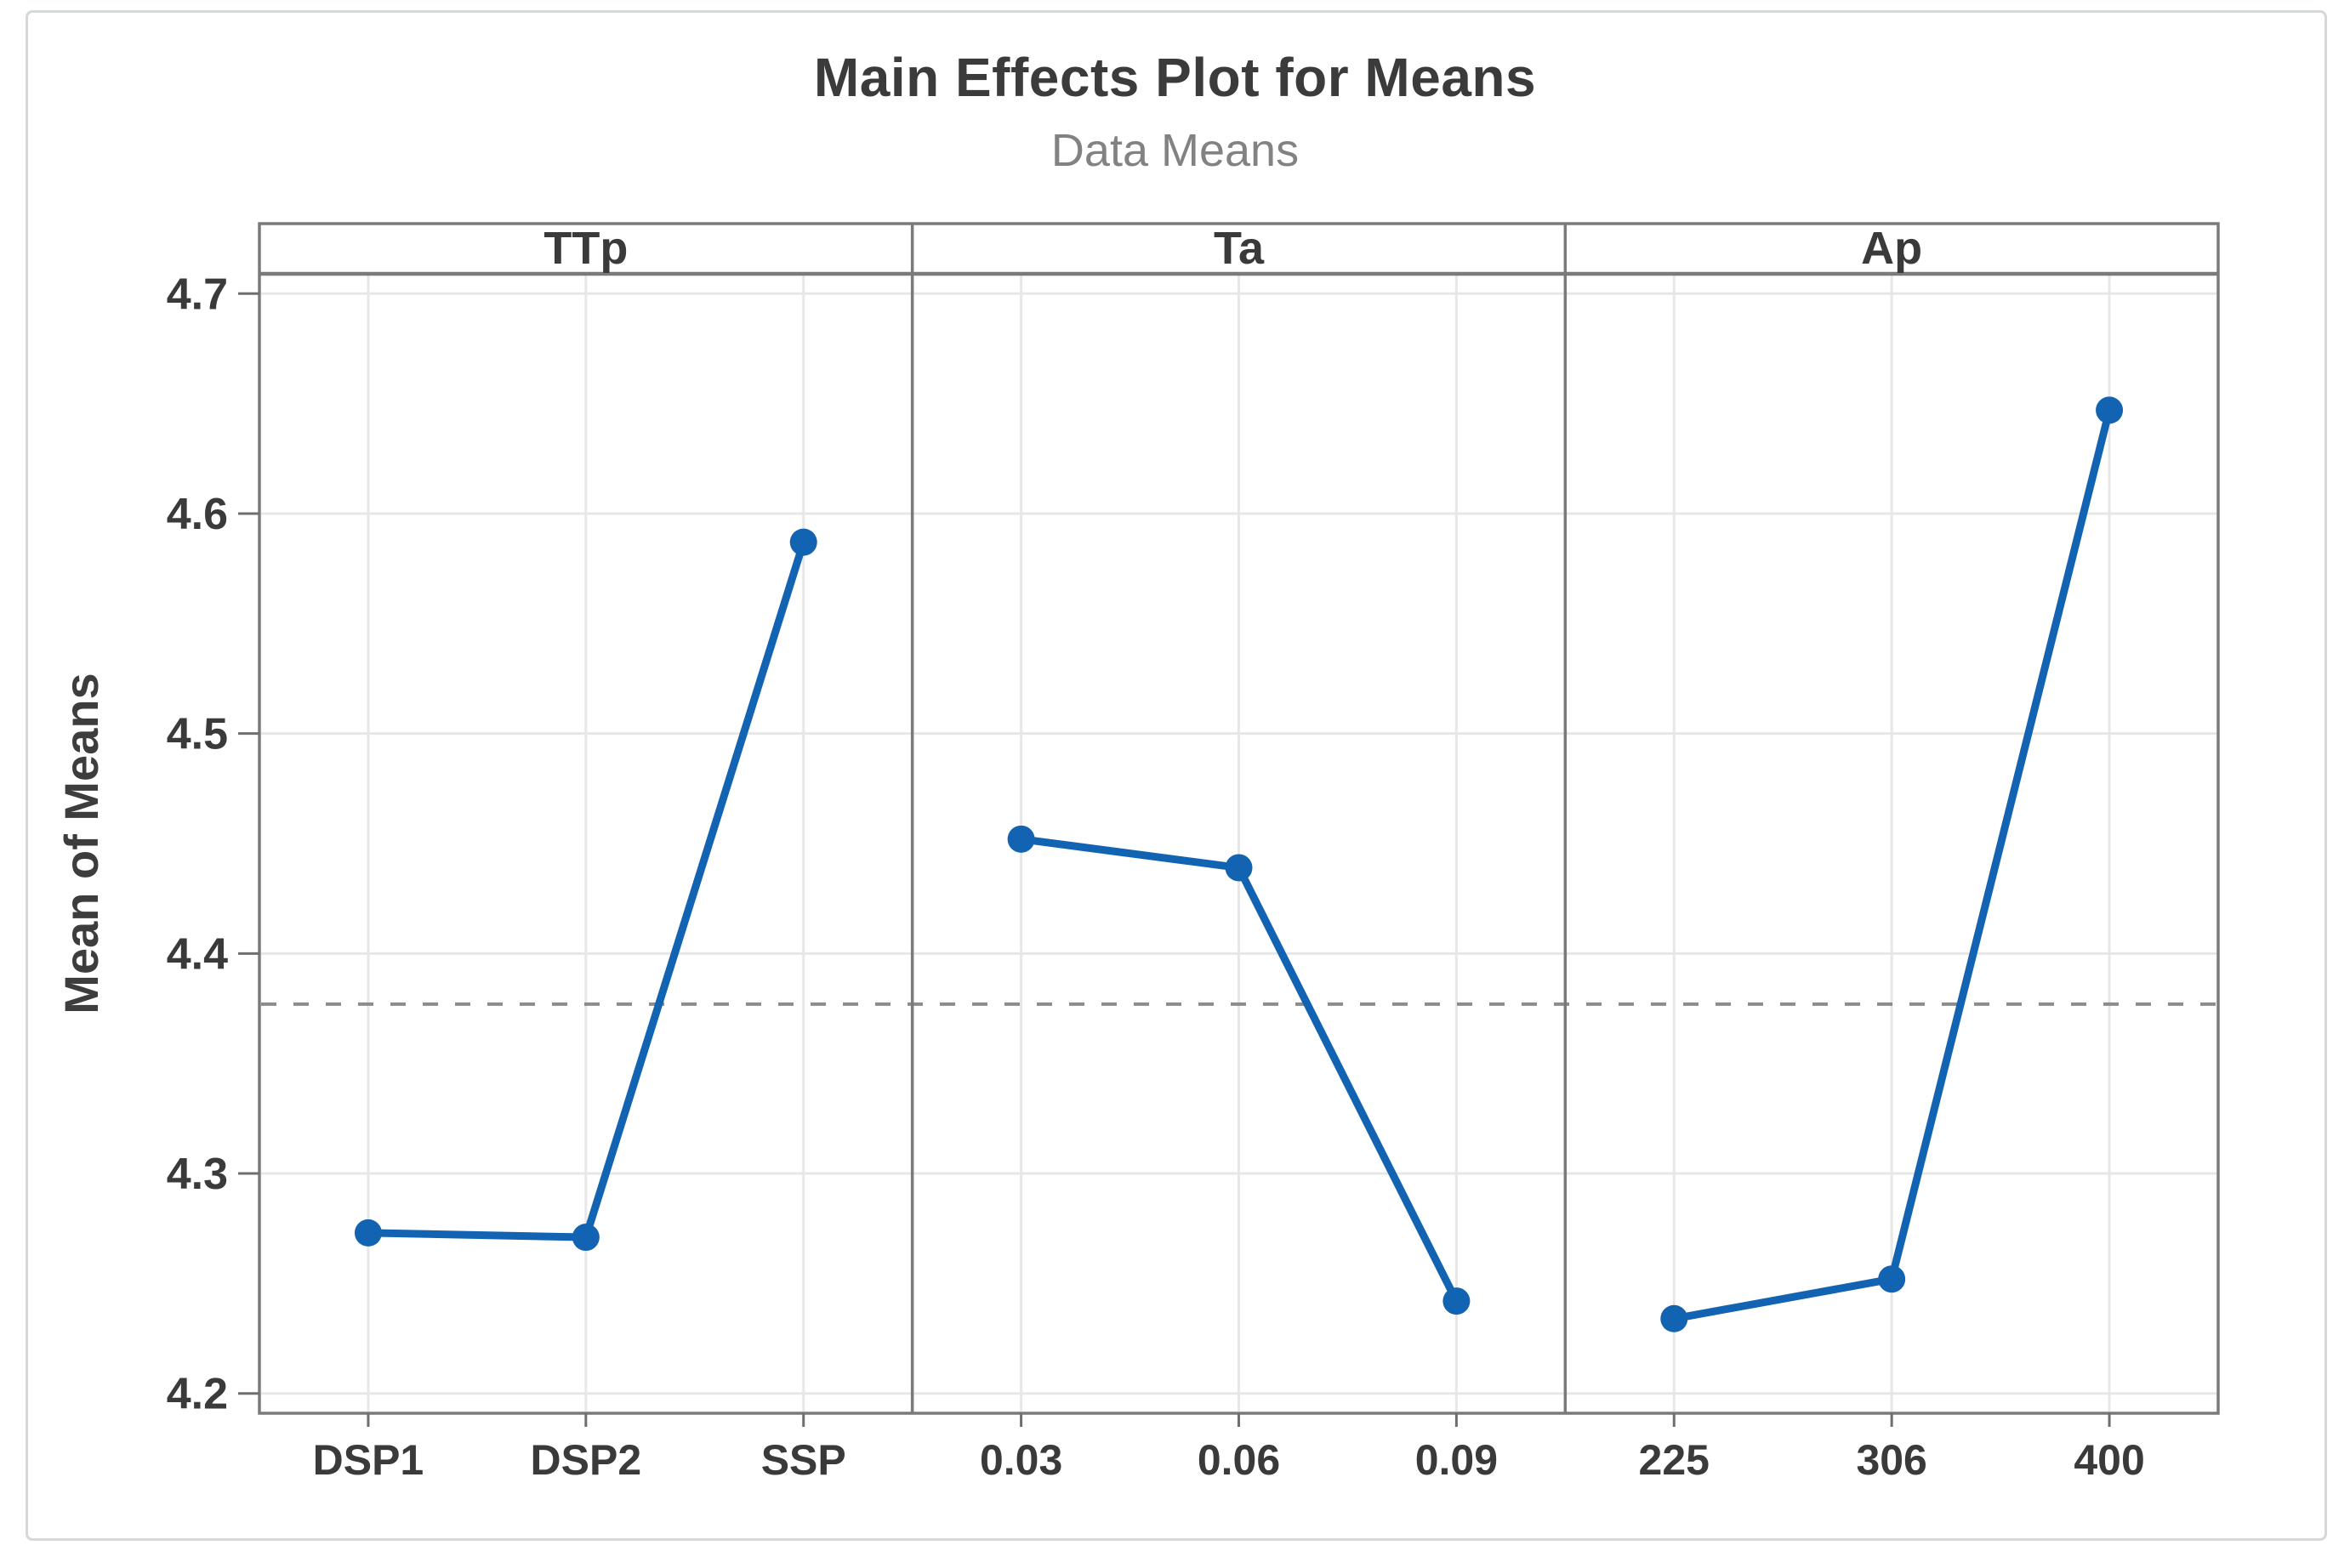 Image resolution: width=2350 pixels, height=1568 pixels. What do you see at coordinates (1175, 150) in the screenshot?
I see `chart-subtitle: Data Means` at bounding box center [1175, 150].